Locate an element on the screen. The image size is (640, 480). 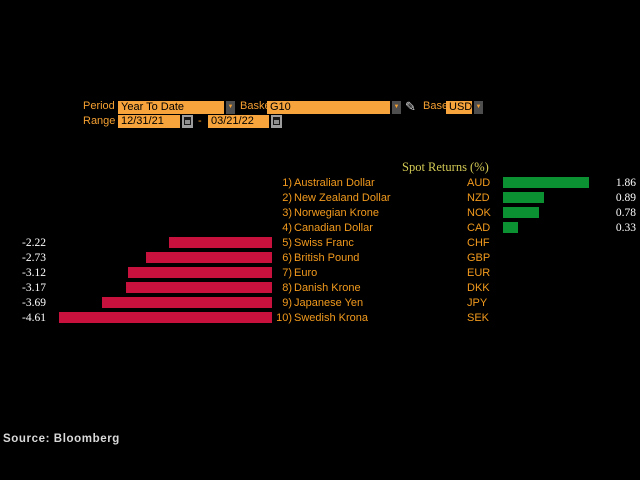
chart-row: -3.69 9) Japanese Yen JPY is located at coordinates (320, 303).